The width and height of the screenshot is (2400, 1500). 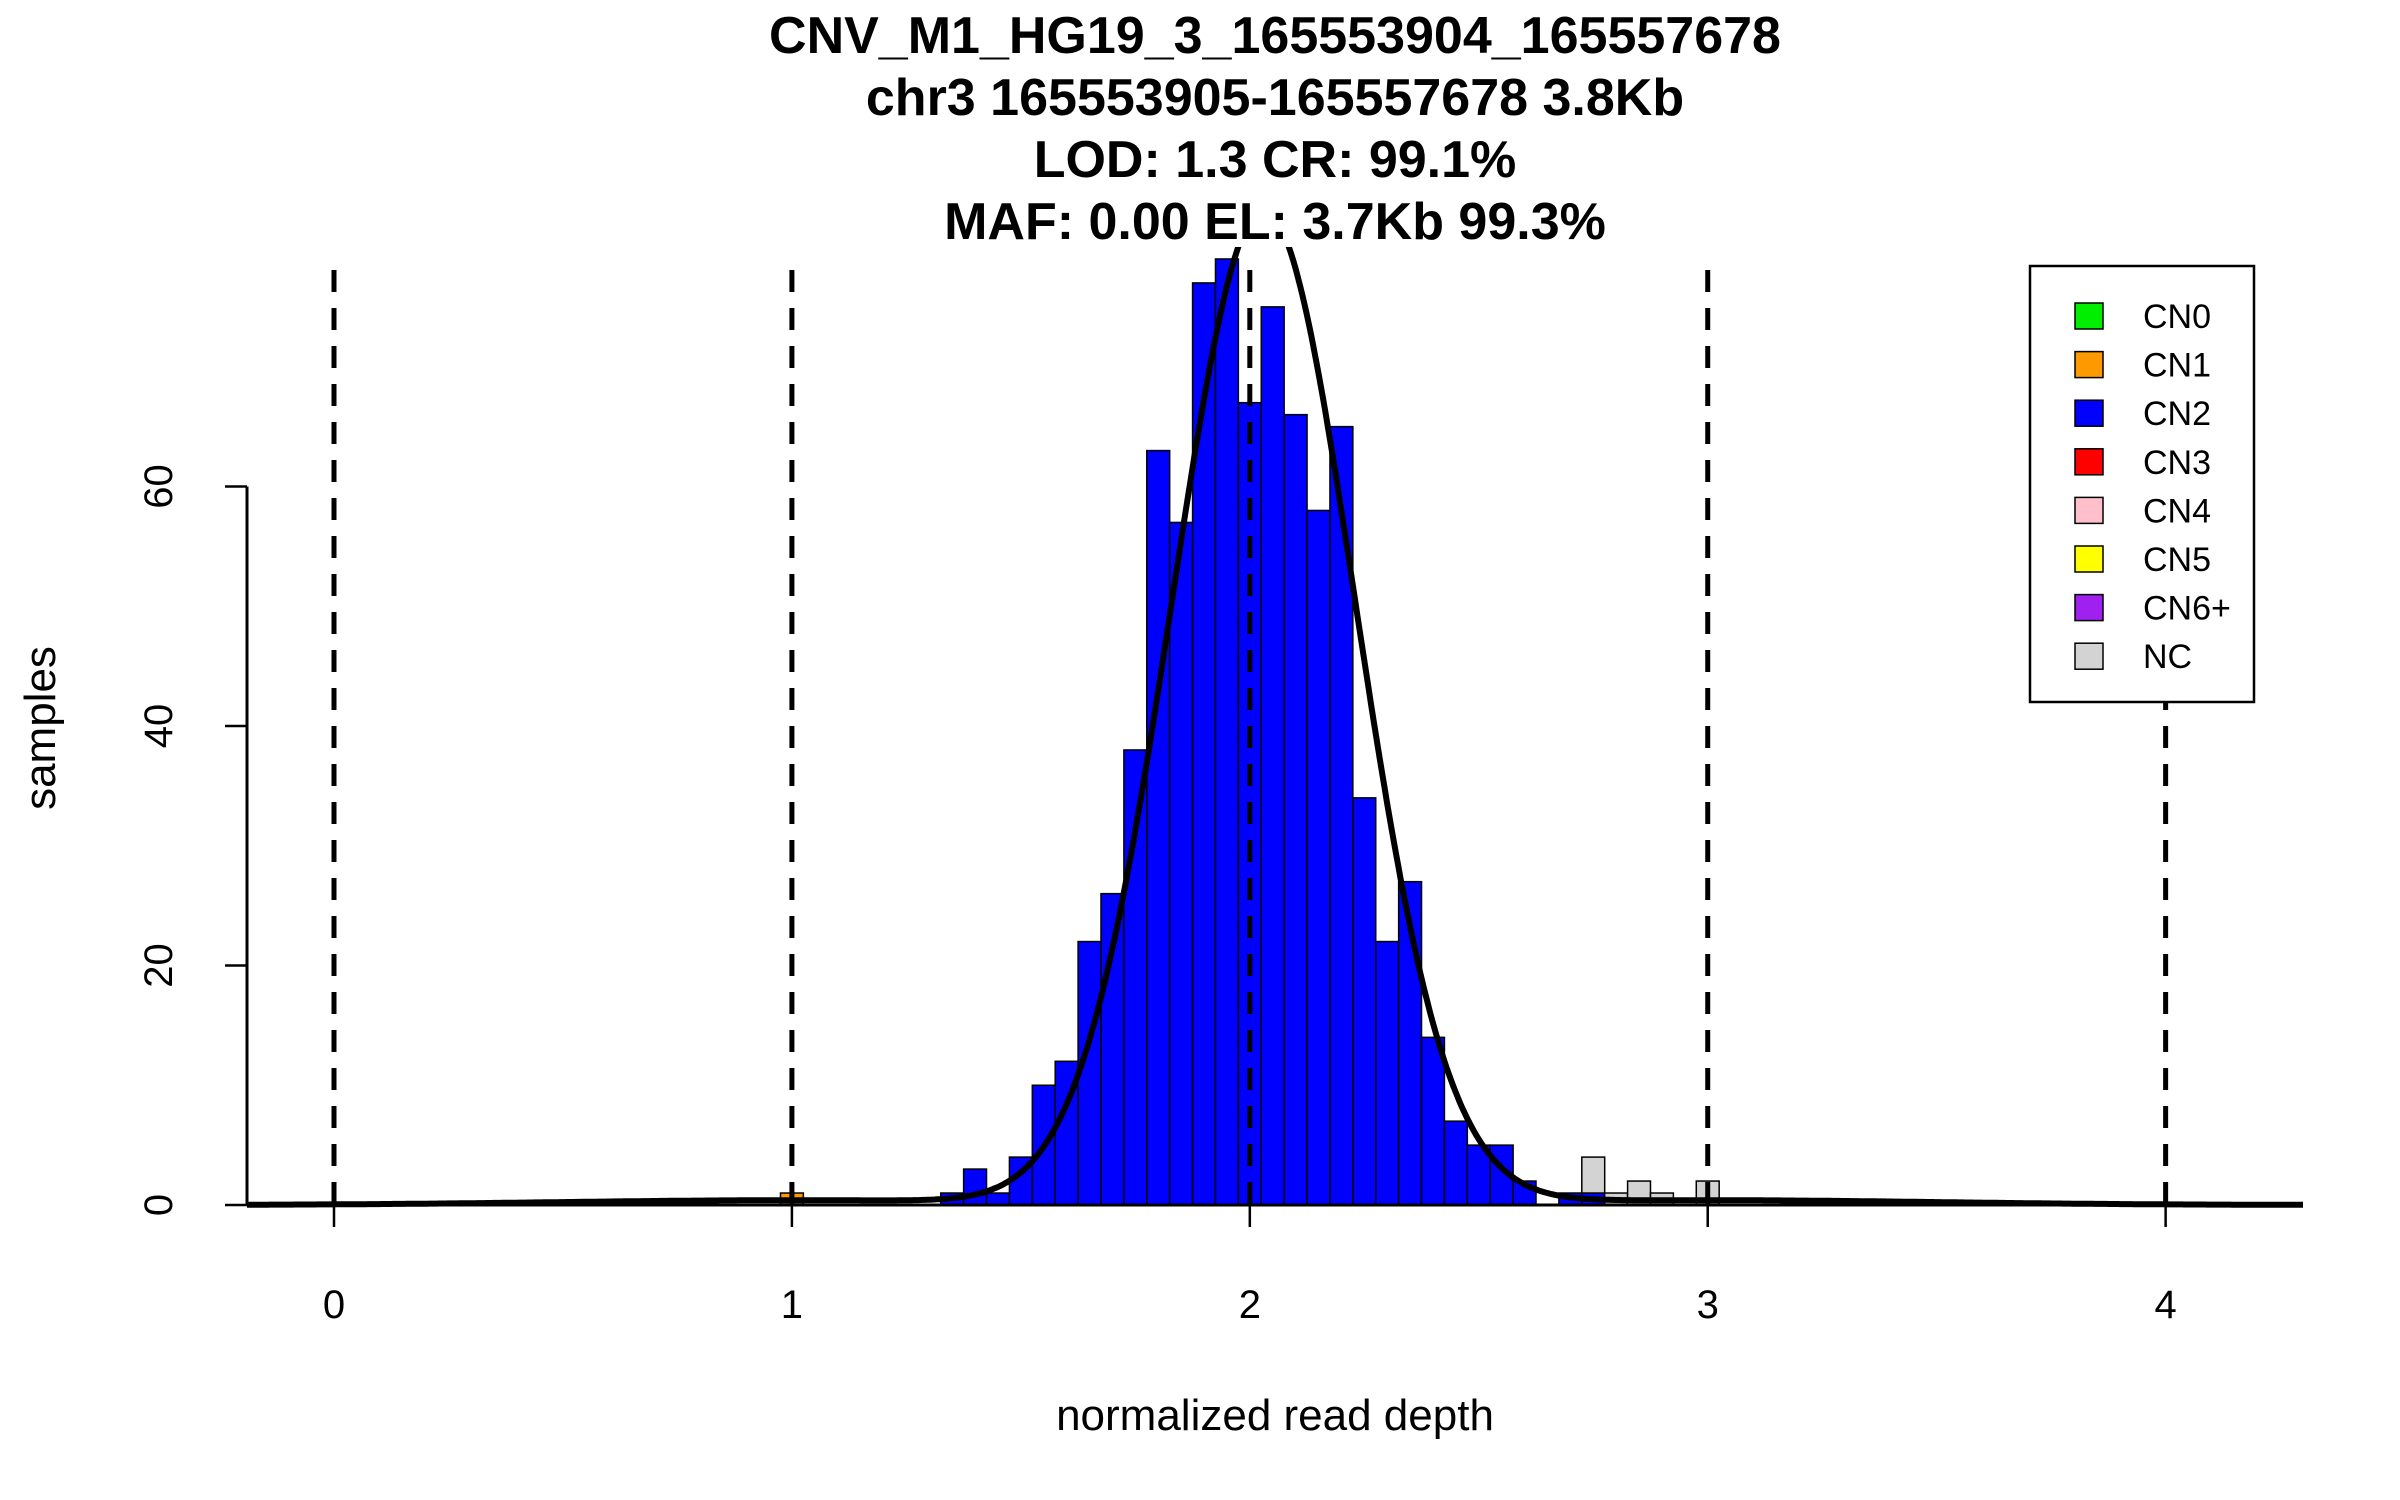 What do you see at coordinates (2177, 414) in the screenshot?
I see `legend-label-cn2: CN2` at bounding box center [2177, 414].